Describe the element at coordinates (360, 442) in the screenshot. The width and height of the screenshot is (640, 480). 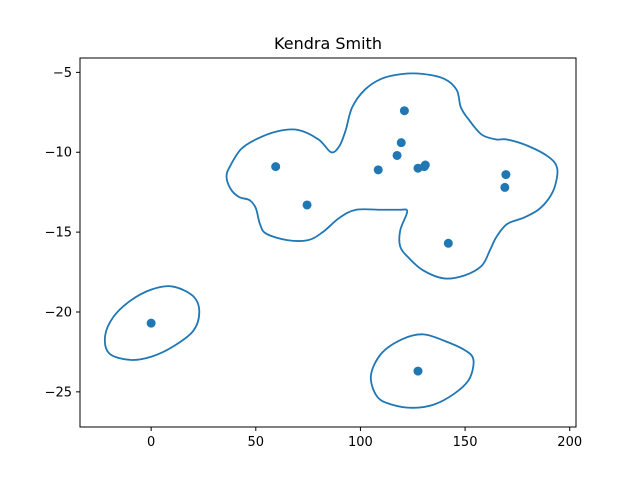
I see `x-tick-label-2: 100` at that location.